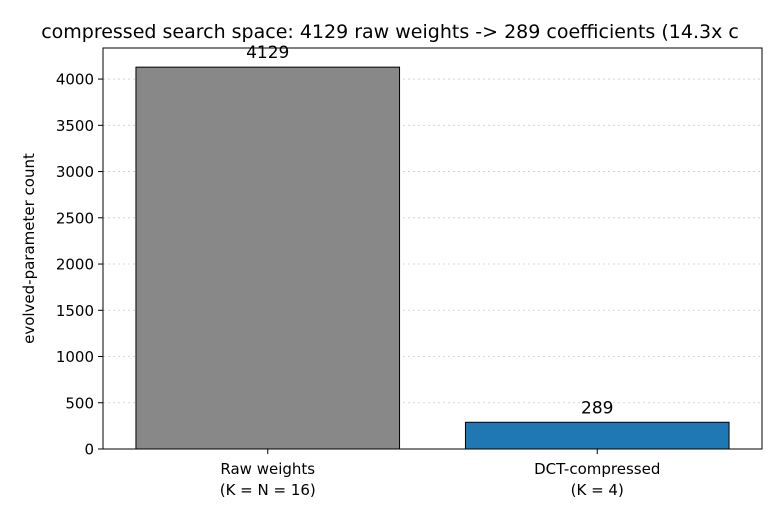 The height and width of the screenshot is (520, 780). What do you see at coordinates (597, 408) in the screenshot?
I see `bar-data-label: 289` at bounding box center [597, 408].